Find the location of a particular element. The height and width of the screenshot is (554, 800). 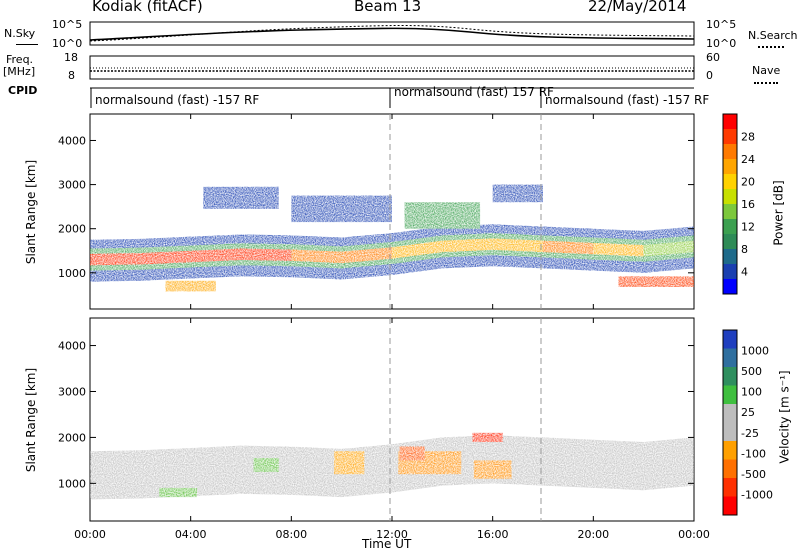

velocity-colorbar-tick: 500 is located at coordinates (751, 371).